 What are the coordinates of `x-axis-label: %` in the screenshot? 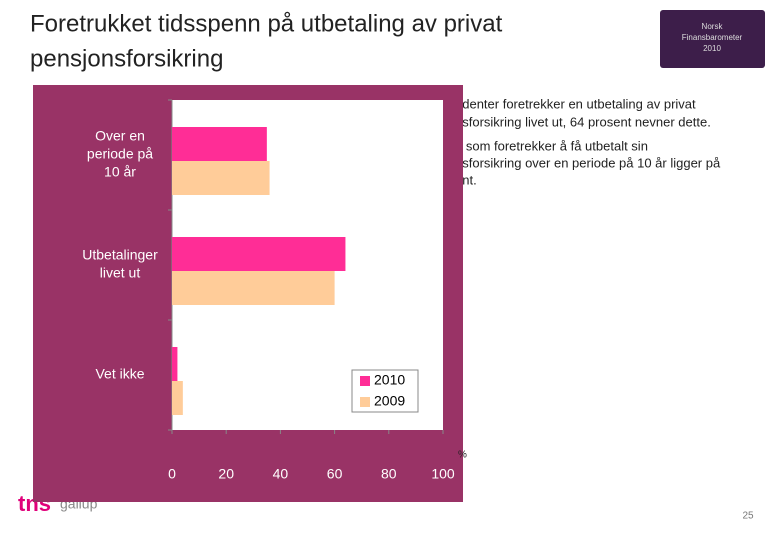 It's located at (462, 455).